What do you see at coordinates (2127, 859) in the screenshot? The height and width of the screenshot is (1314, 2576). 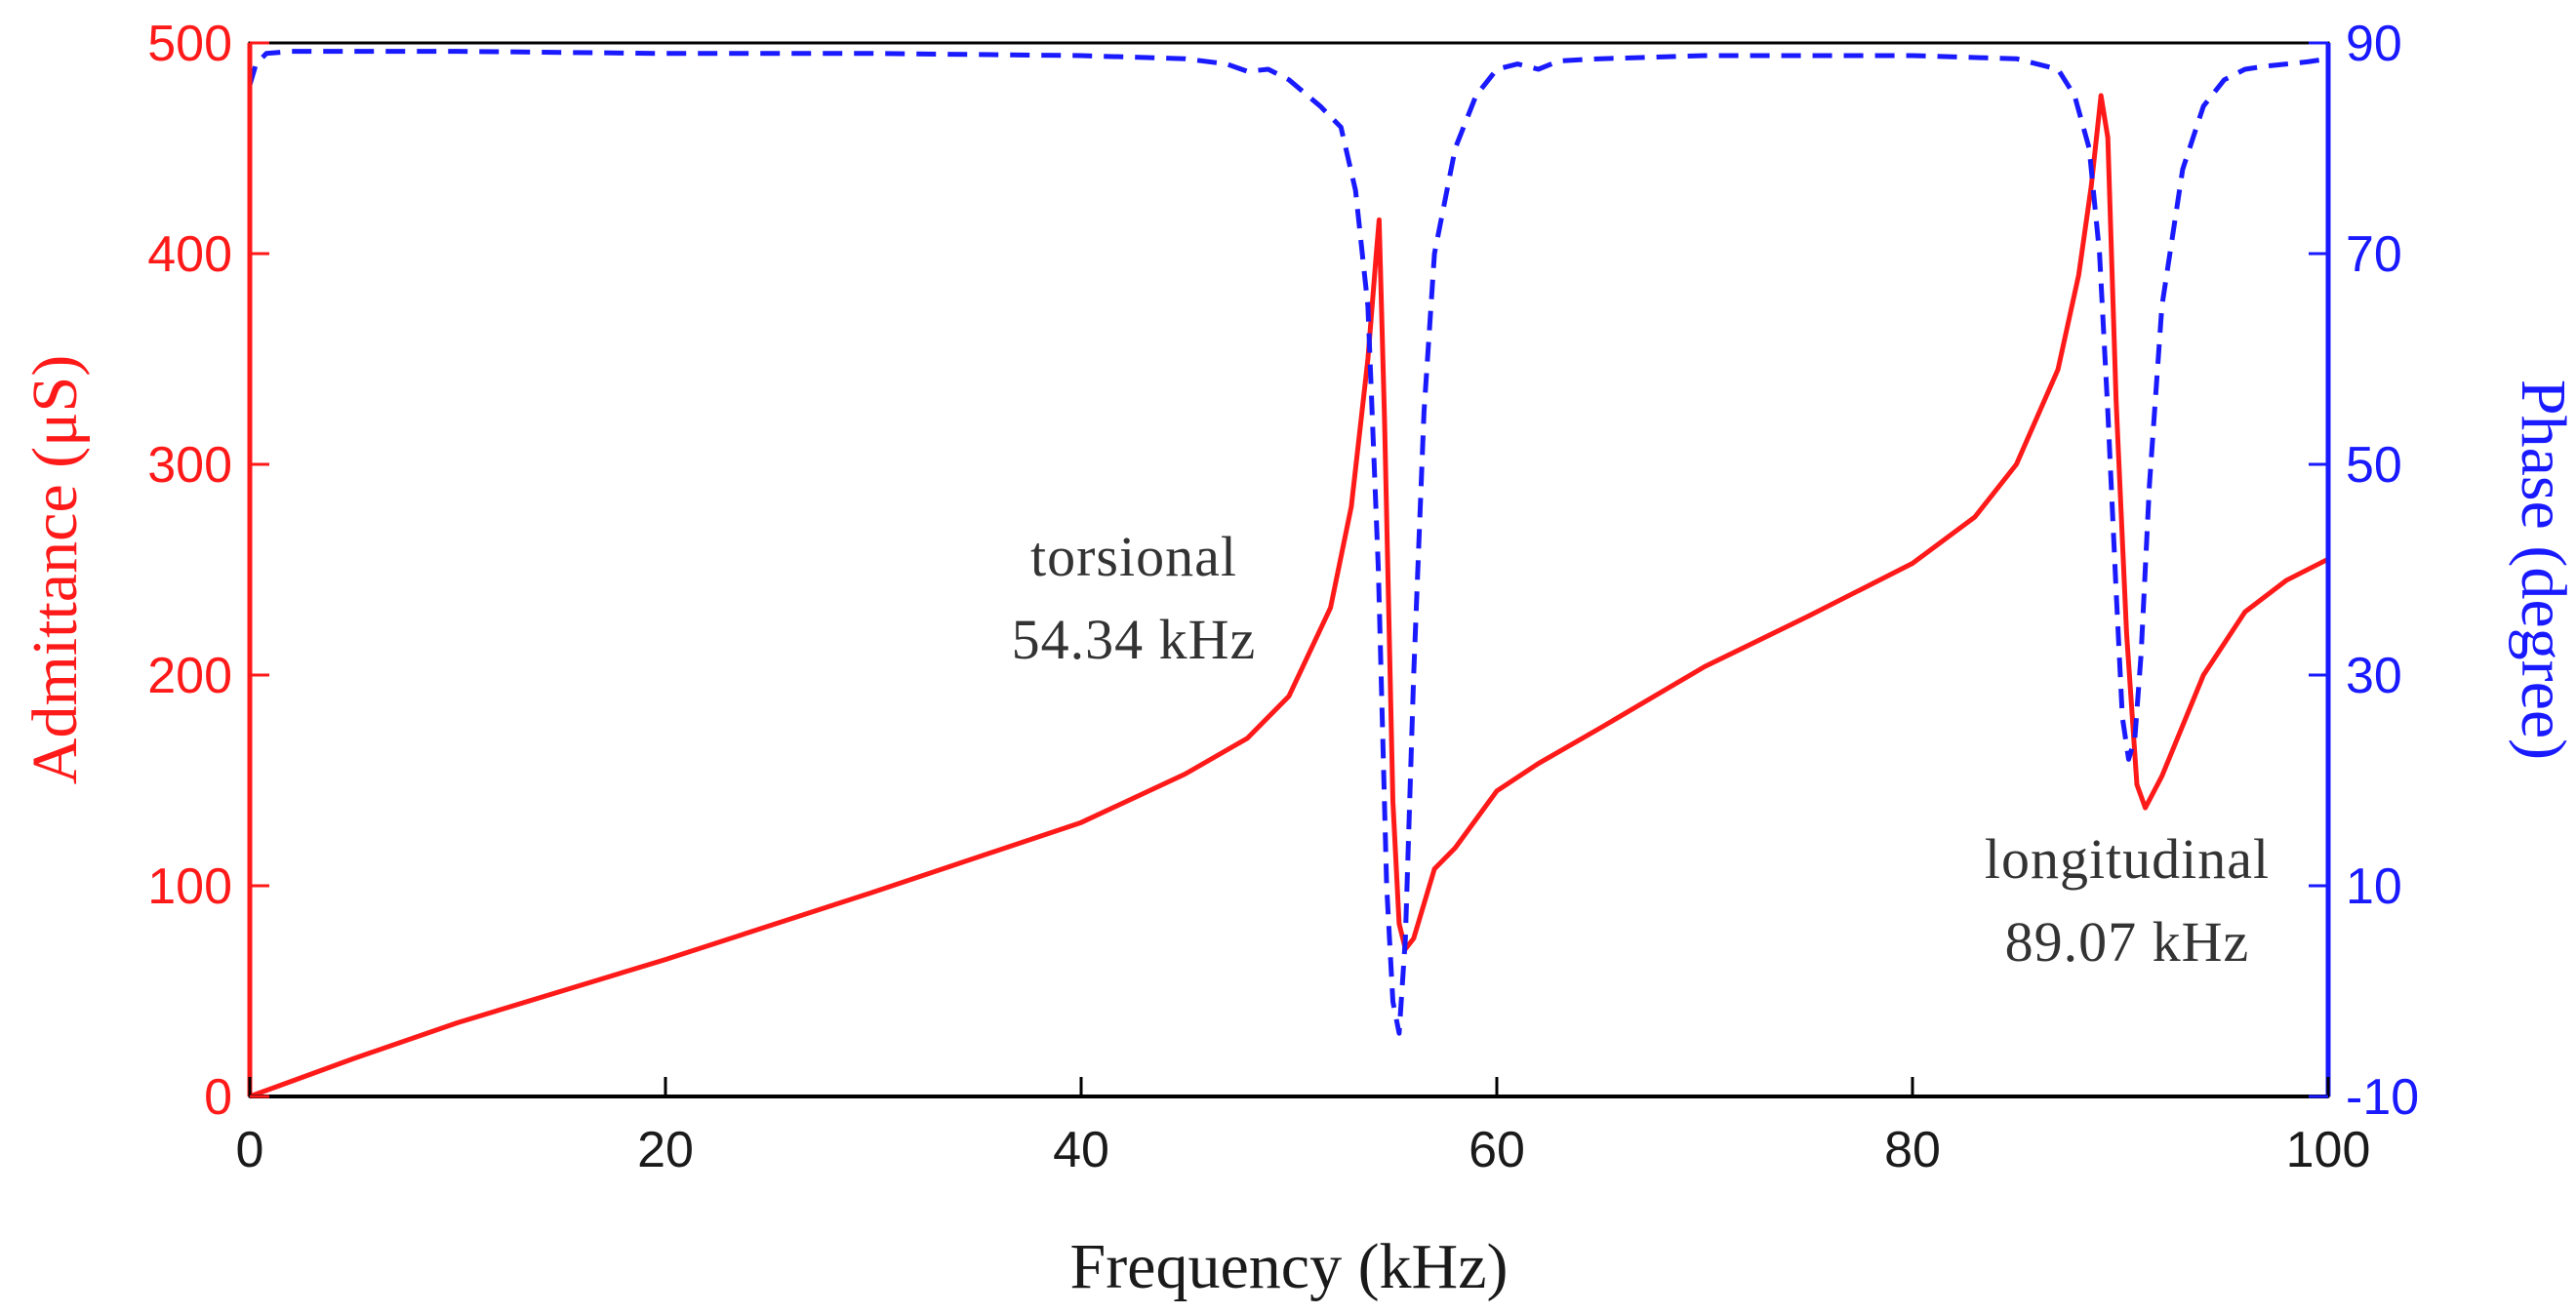 I see `longitudinal-annotation-label: longitudinal` at bounding box center [2127, 859].